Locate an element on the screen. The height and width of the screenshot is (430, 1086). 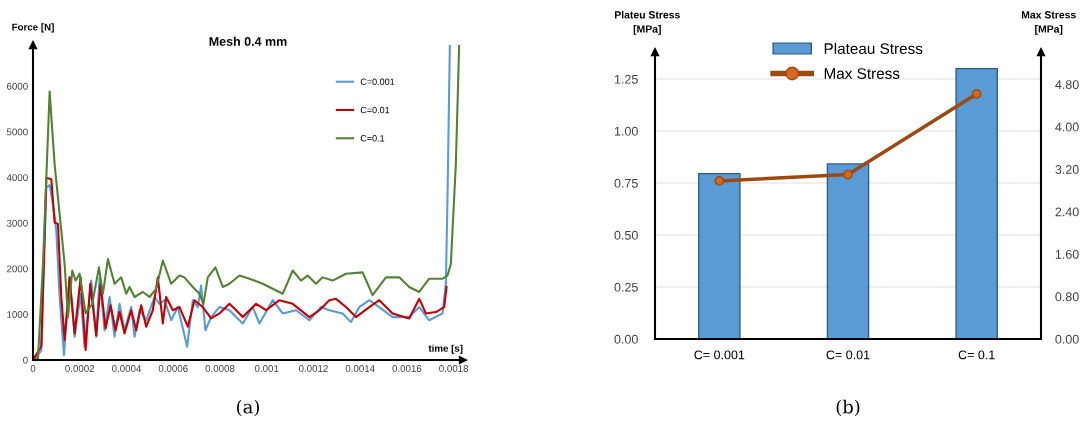
x-tick-label: C= 0.001 is located at coordinates (719, 355).